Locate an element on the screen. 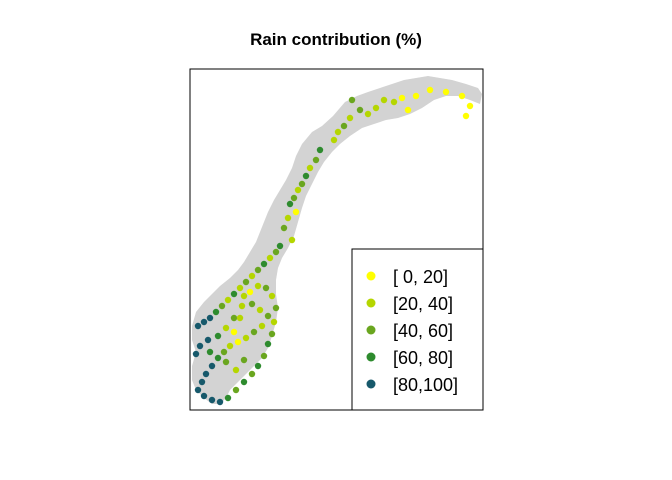 Image resolution: width=672 pixels, height=480 pixels. legend-label-0-20: [ 0, 20] is located at coordinates (420, 277).